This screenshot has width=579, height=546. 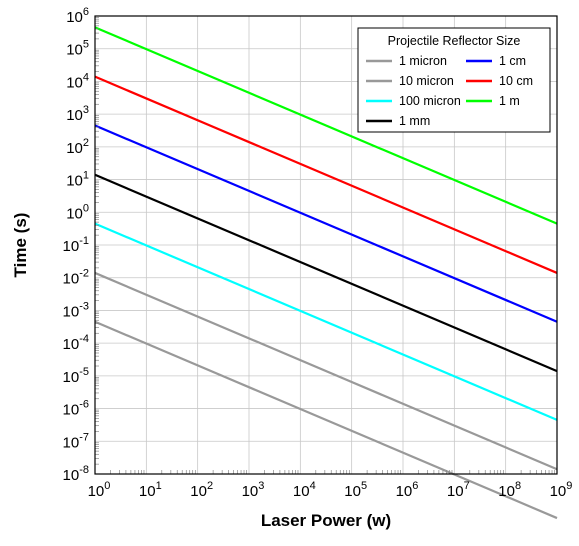 I want to click on legend-label: 100 micron, so click(x=430, y=101).